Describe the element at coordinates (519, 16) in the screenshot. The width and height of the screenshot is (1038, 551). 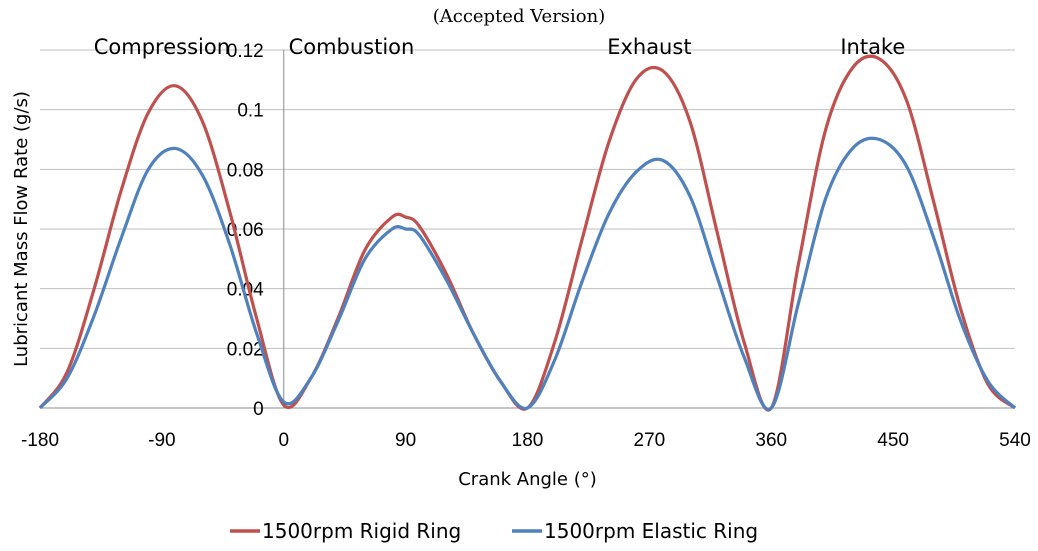
I see `accepted-version-note: (Accepted Version)` at that location.